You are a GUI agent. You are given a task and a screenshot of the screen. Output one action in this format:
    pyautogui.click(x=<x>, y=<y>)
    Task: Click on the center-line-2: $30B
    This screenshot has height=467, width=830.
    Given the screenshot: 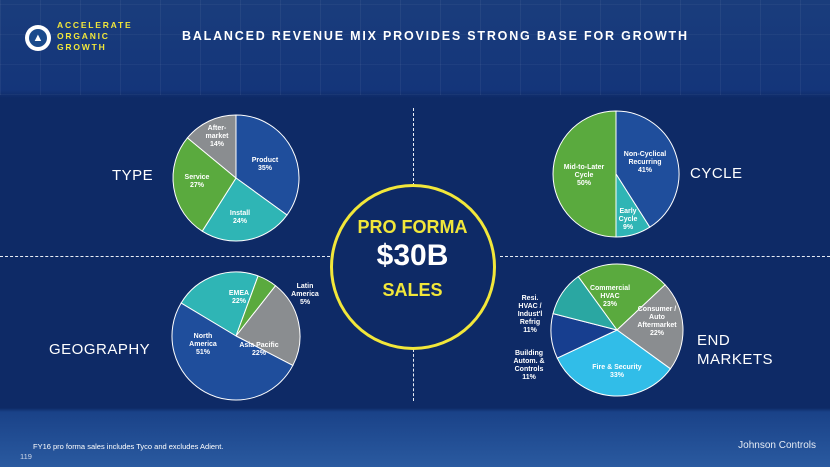 What is the action you would take?
    pyautogui.click(x=412, y=255)
    